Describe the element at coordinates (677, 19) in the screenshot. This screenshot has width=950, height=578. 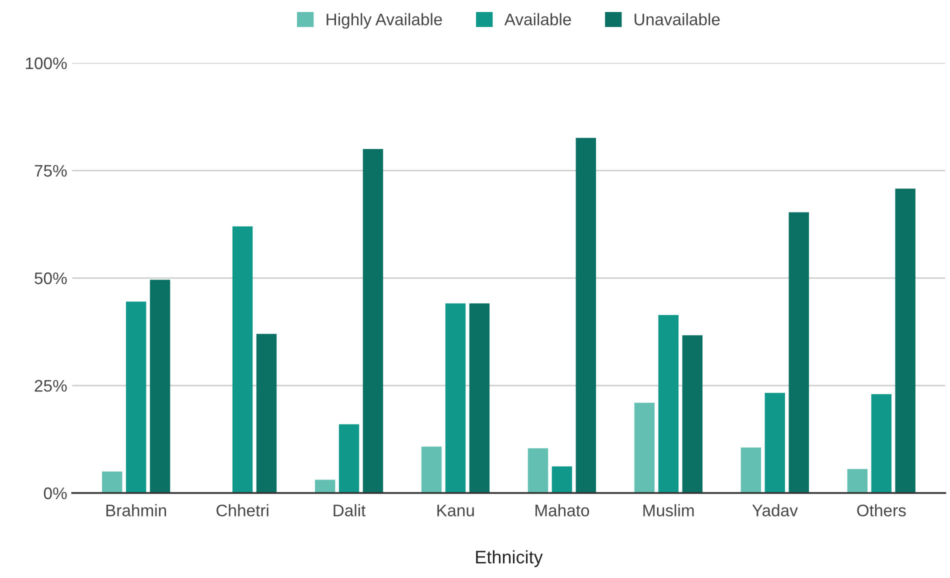
I see `legend-label: Unavailable` at that location.